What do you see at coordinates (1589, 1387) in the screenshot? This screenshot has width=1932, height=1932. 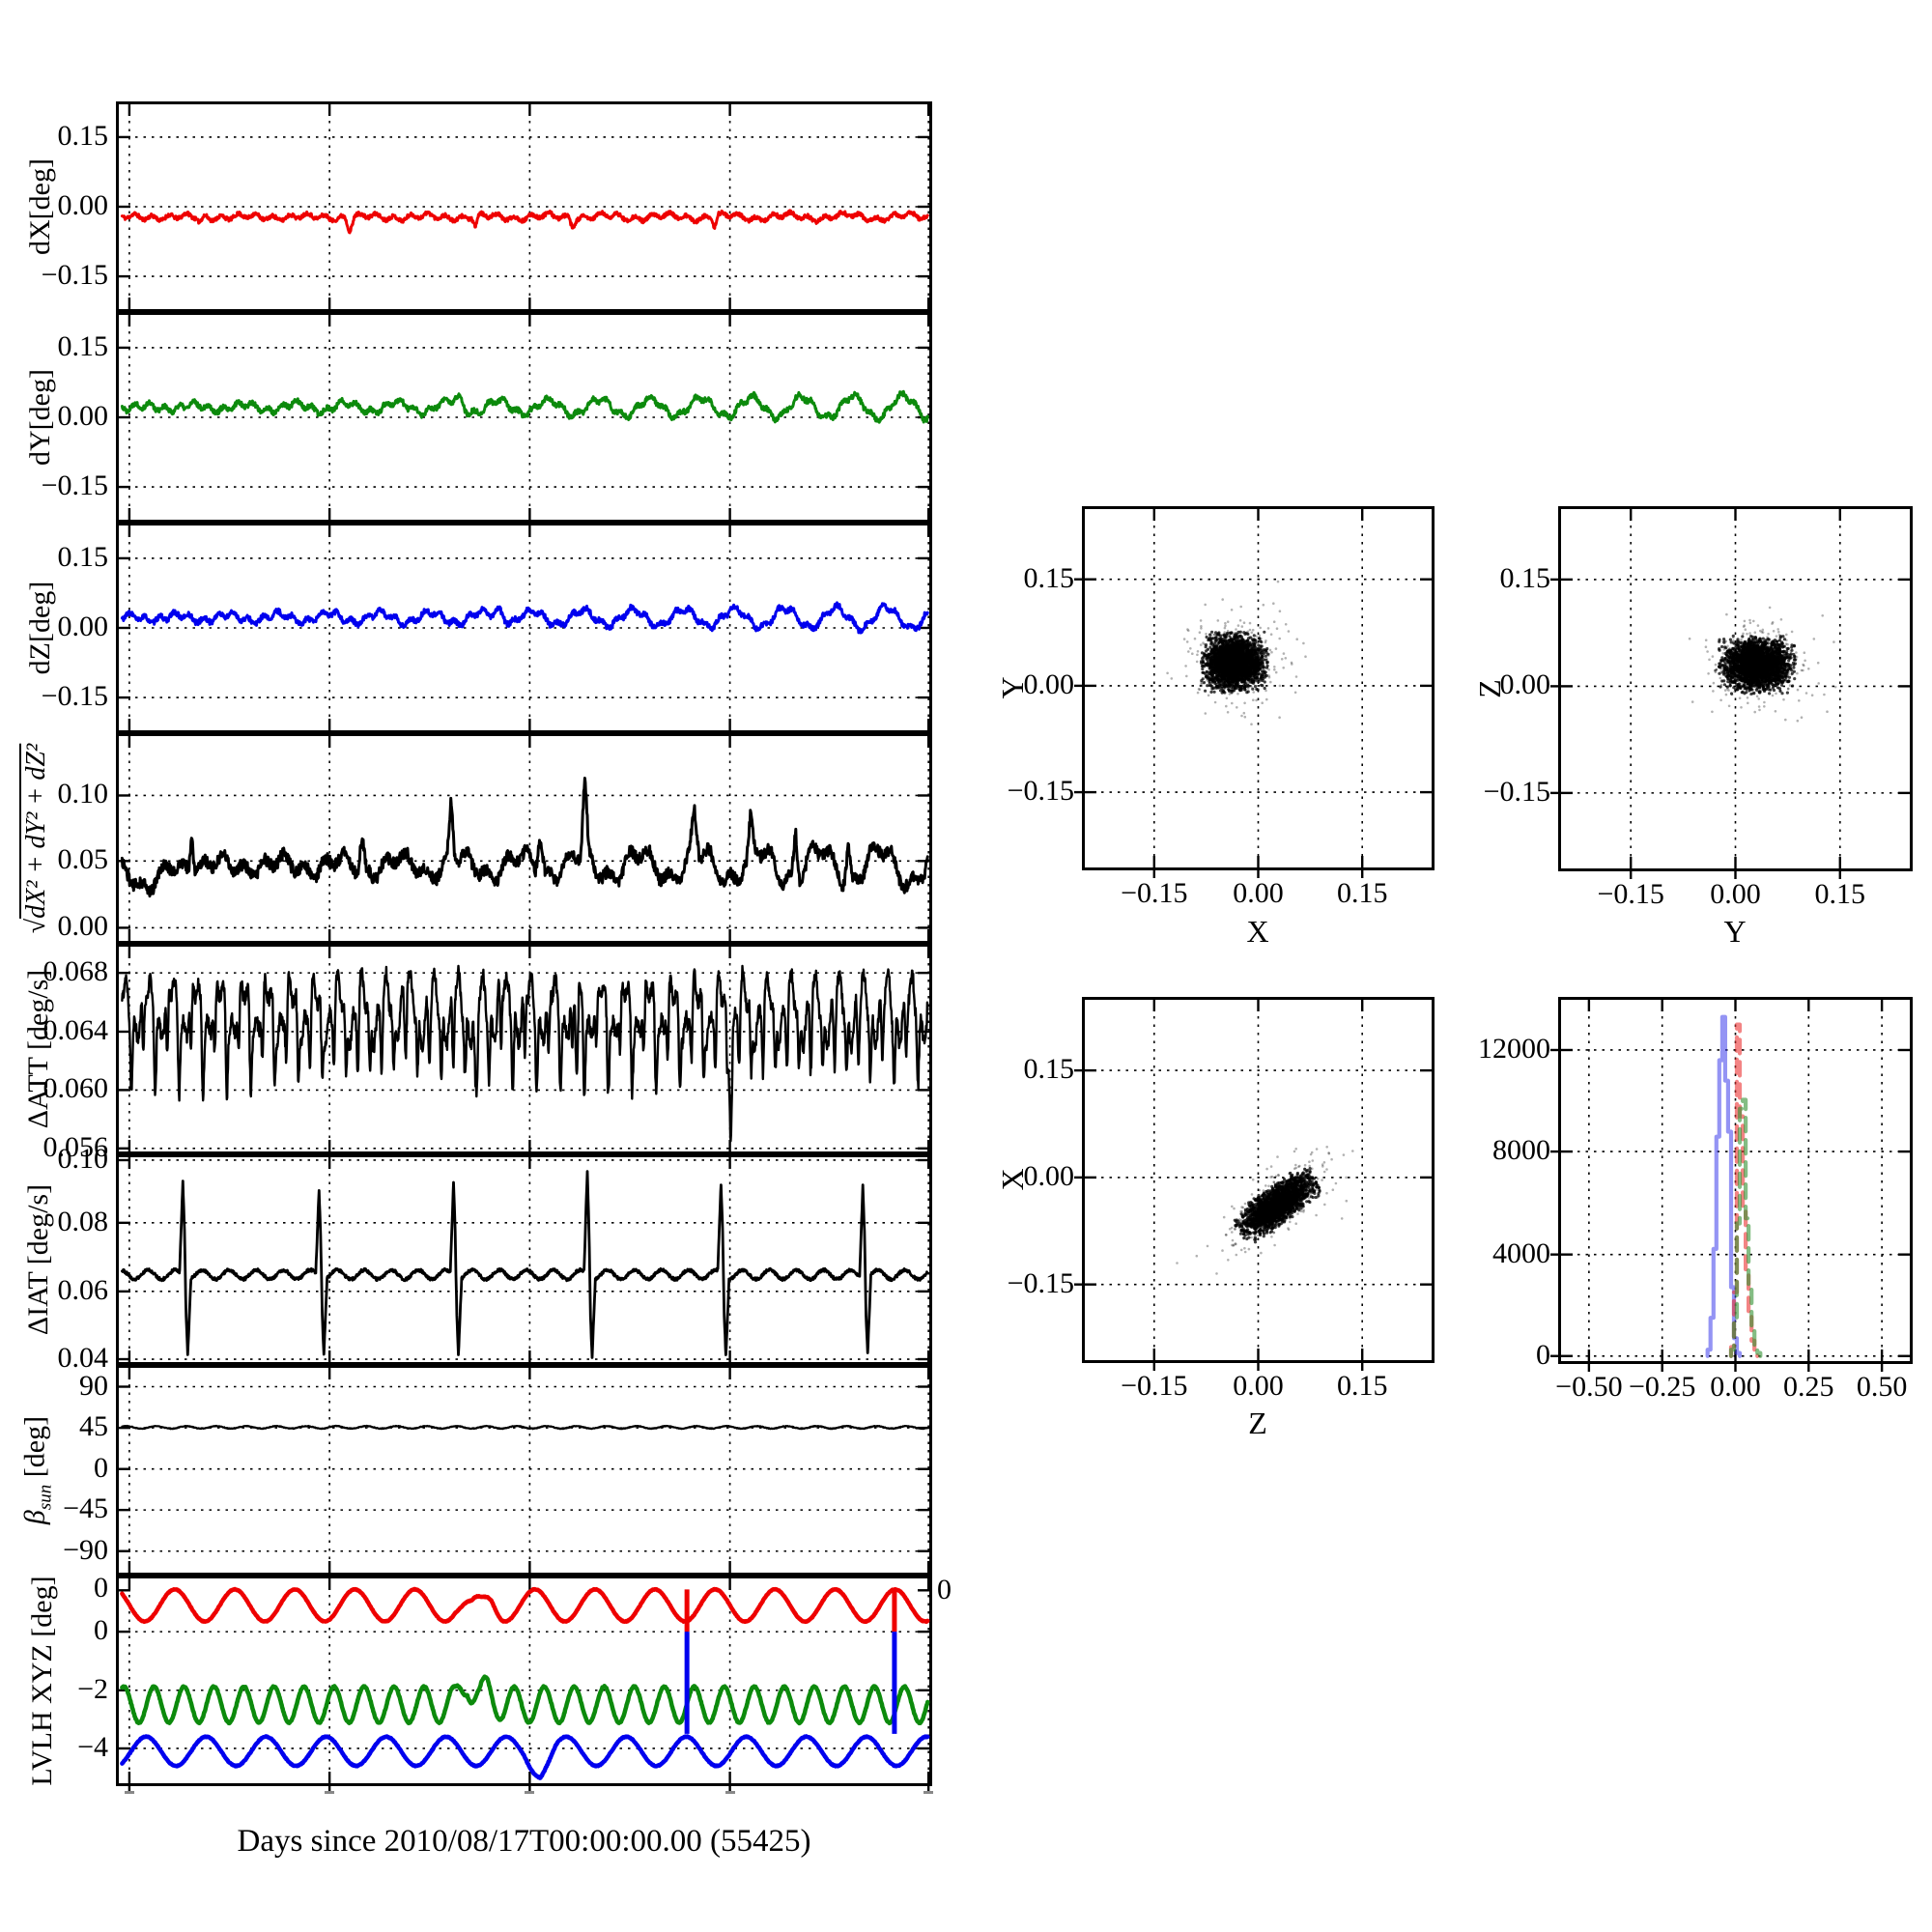 I see `x-tick-label: −0.50` at bounding box center [1589, 1387].